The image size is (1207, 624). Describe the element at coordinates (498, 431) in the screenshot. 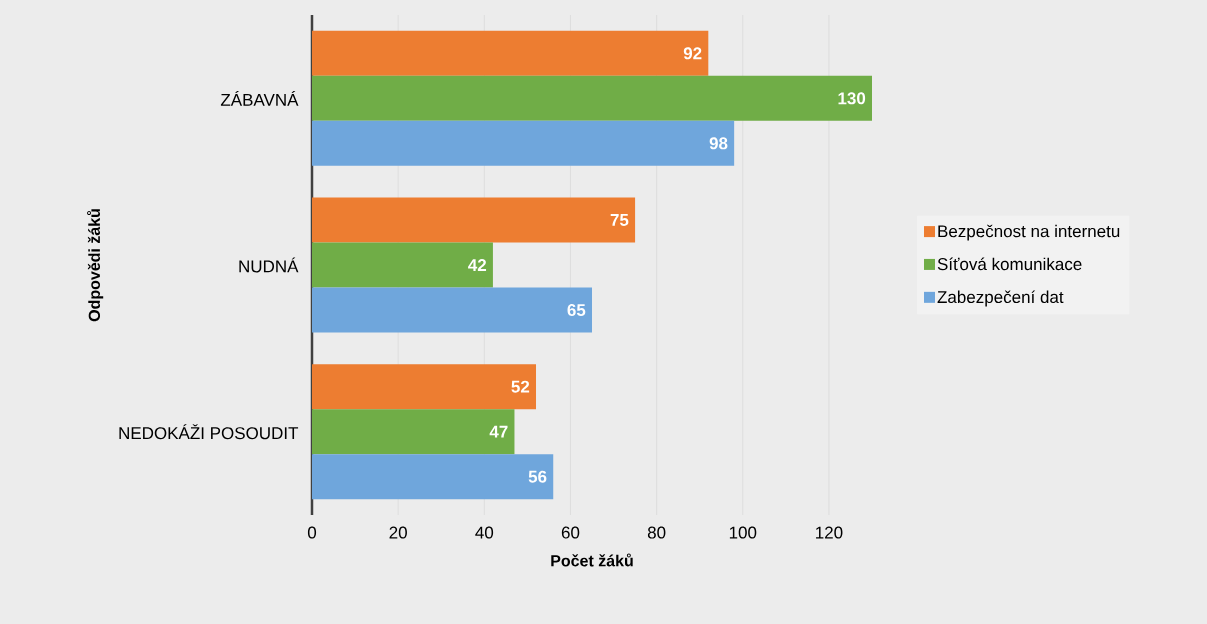

I see `data-label: 47` at that location.